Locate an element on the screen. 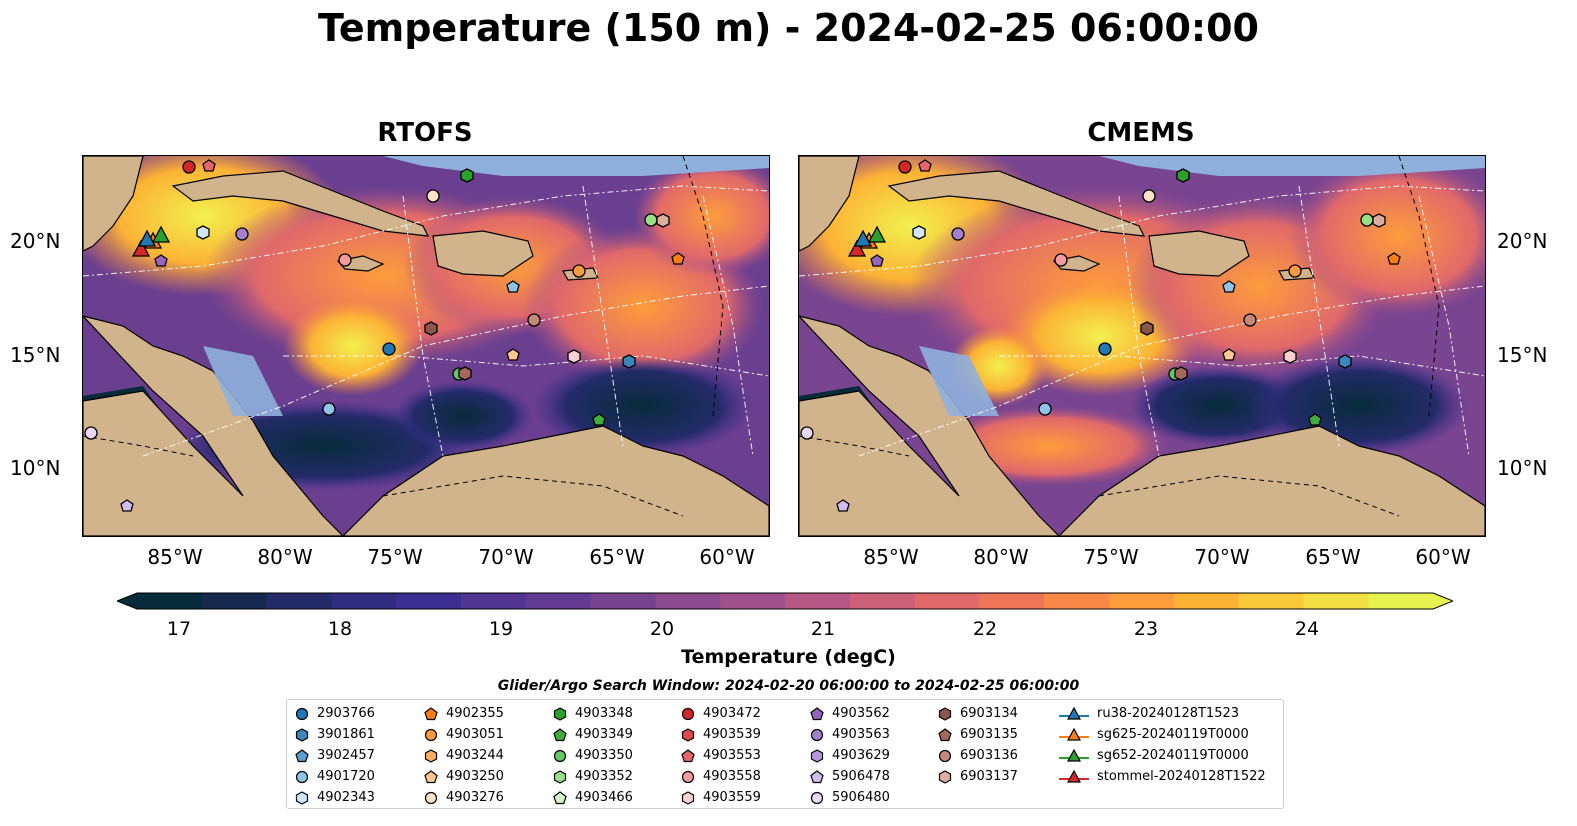 This screenshot has width=1577, height=826. legend-entry: 4903350 is located at coordinates (593, 755).